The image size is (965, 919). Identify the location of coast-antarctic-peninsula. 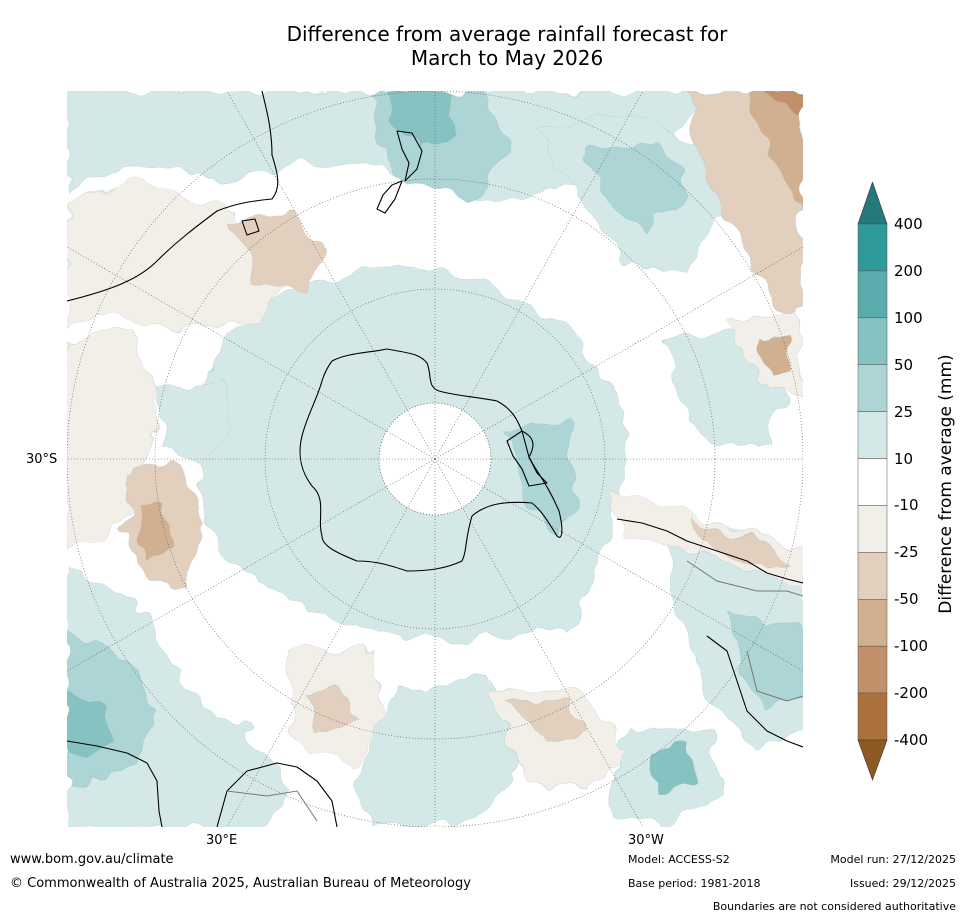
(527, 458).